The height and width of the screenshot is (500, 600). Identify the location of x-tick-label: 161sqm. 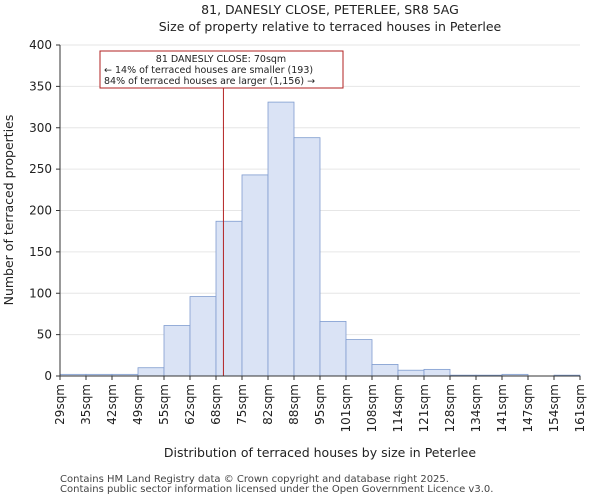
(580, 408).